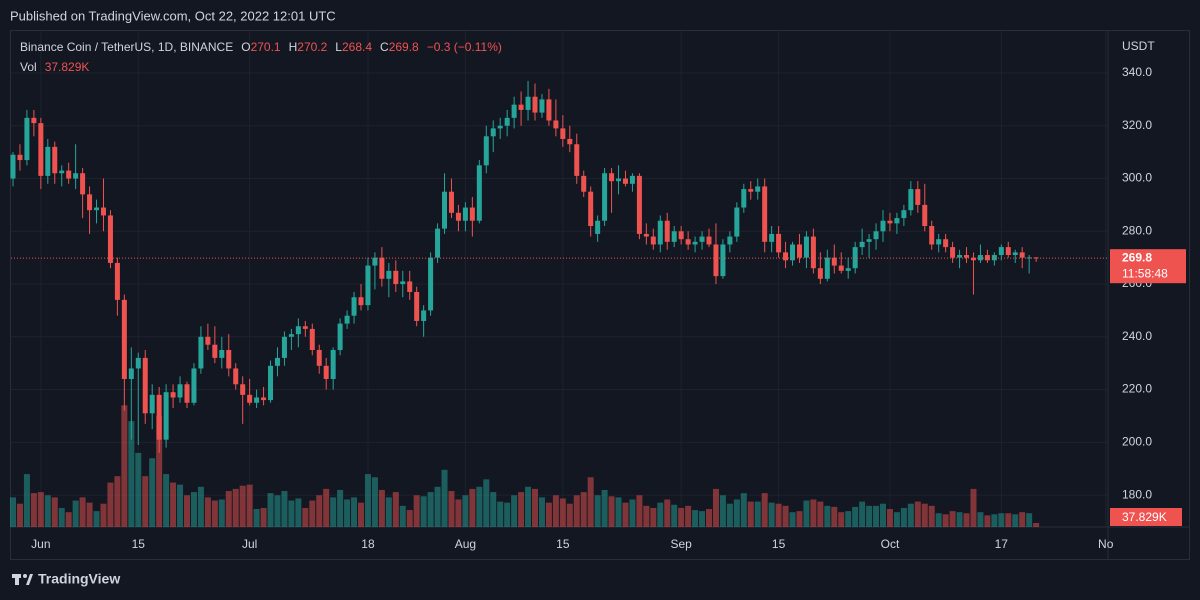  Describe the element at coordinates (1145, 273) in the screenshot. I see `countdown: 11:58:48` at that location.